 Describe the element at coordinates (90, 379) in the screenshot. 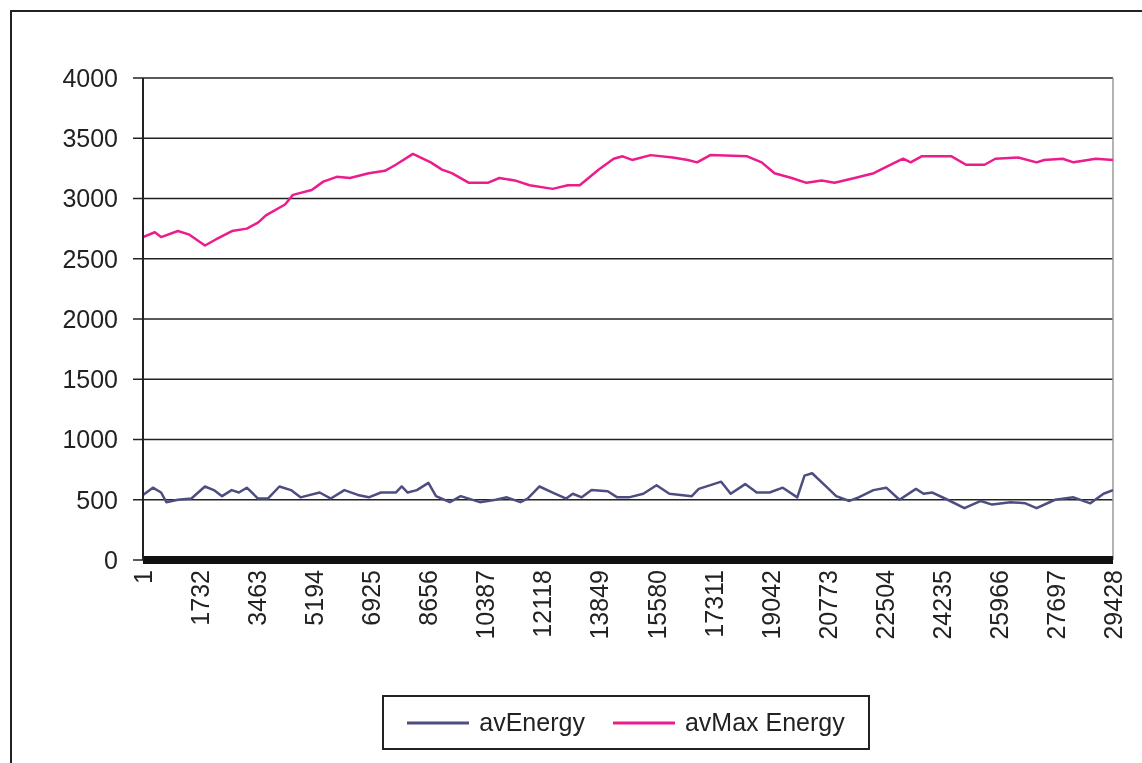

I see `y-tick-label: 1500` at that location.